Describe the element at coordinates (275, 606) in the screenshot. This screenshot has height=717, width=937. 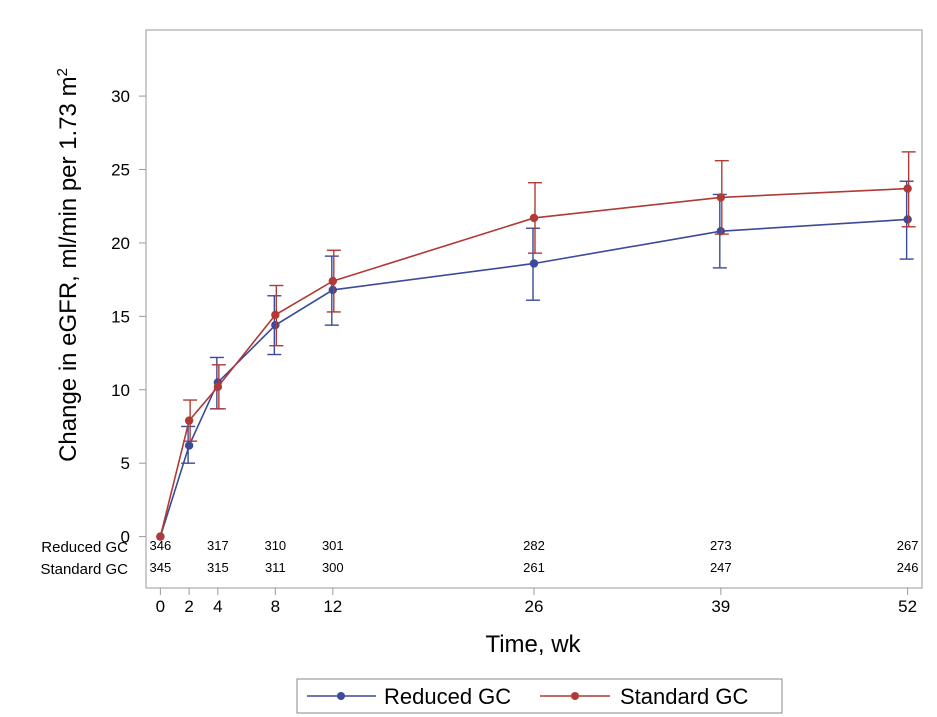
I see `x-tick-label: 8` at that location.